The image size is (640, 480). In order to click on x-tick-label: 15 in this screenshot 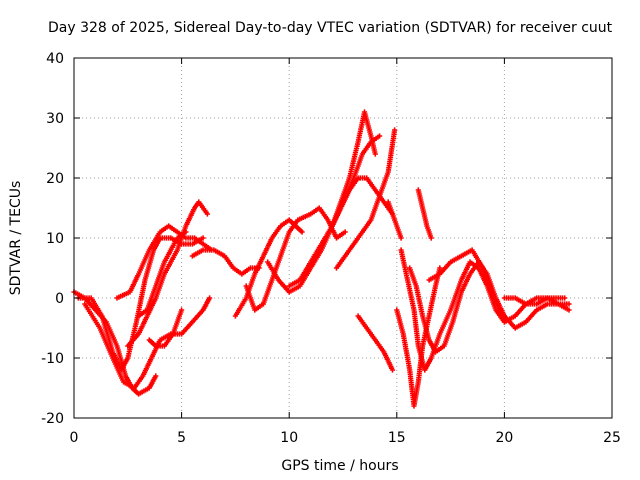, I will do `click(397, 438)`.